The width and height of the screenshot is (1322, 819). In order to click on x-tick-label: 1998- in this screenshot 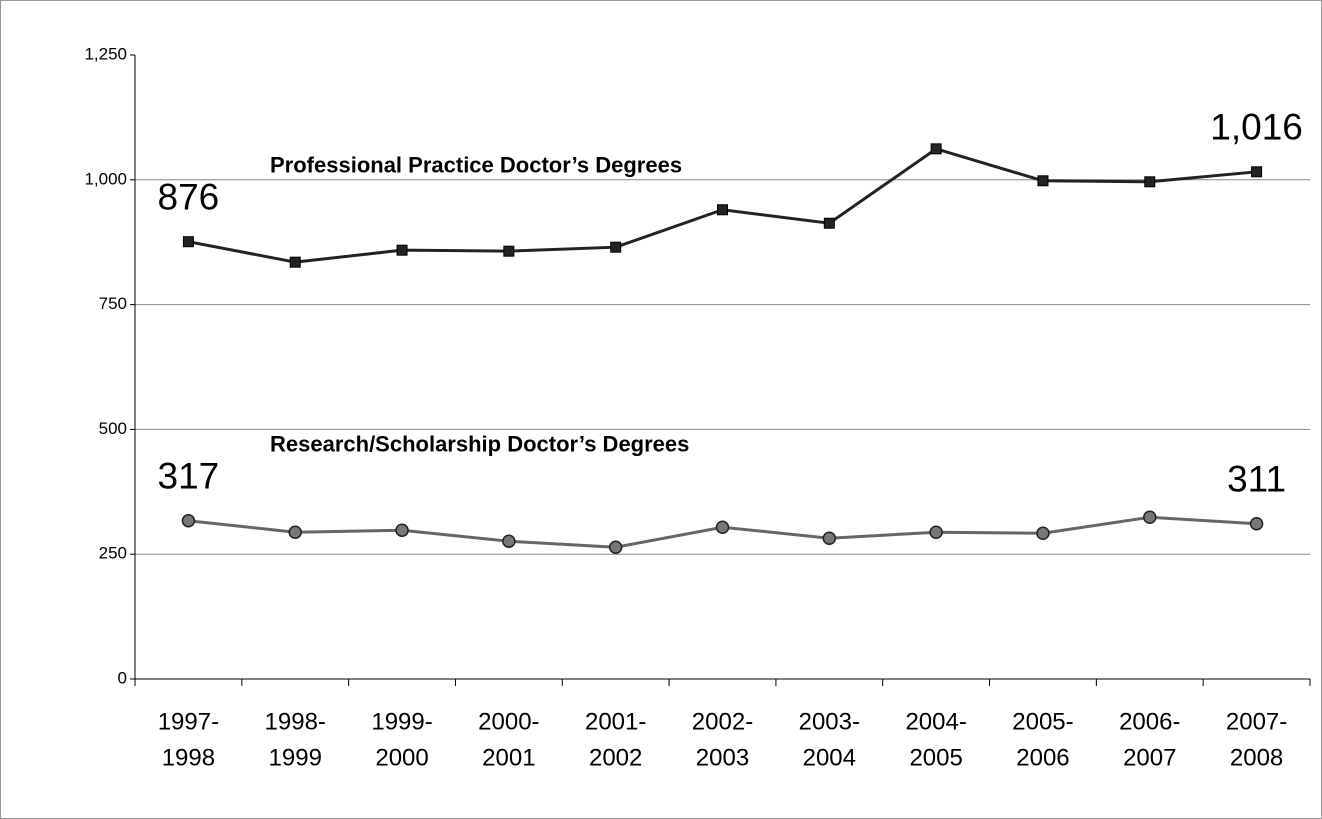, I will do `click(295, 721)`.